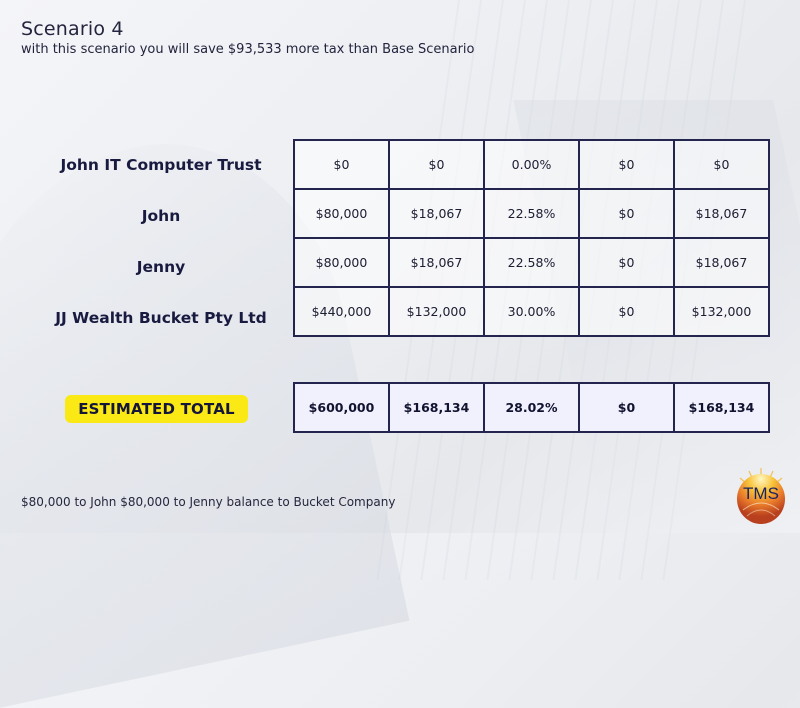 This screenshot has width=800, height=708. Describe the element at coordinates (161, 266) in the screenshot. I see `row-label-jenny: Jenny` at that location.